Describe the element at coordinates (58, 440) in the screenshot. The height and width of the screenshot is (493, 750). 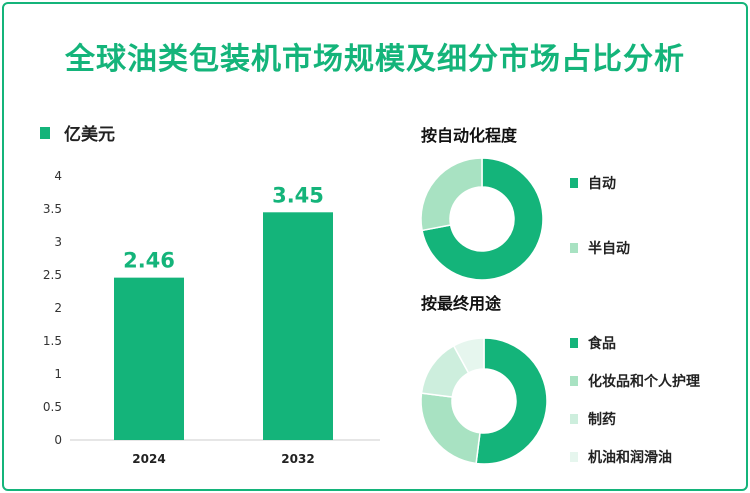
I see `y-tick-label: 0` at that location.